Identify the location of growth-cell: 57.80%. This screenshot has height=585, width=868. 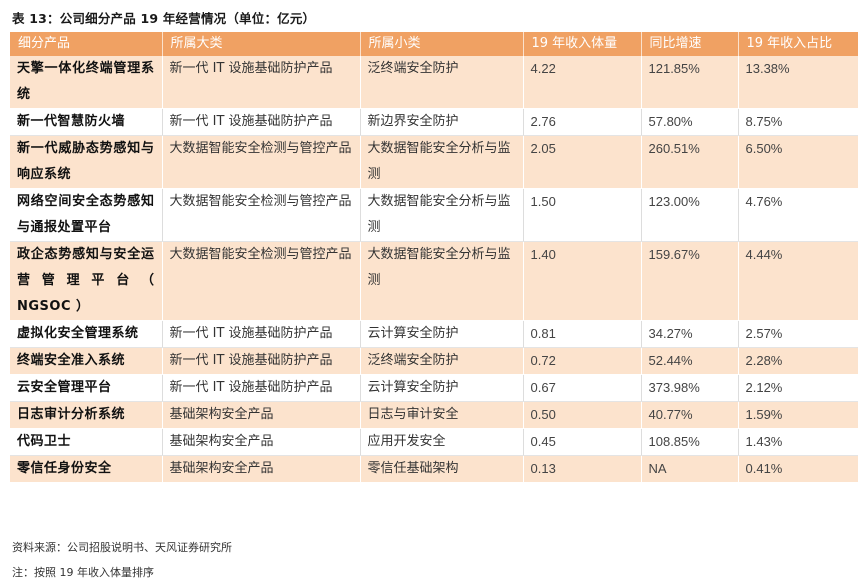
(690, 122).